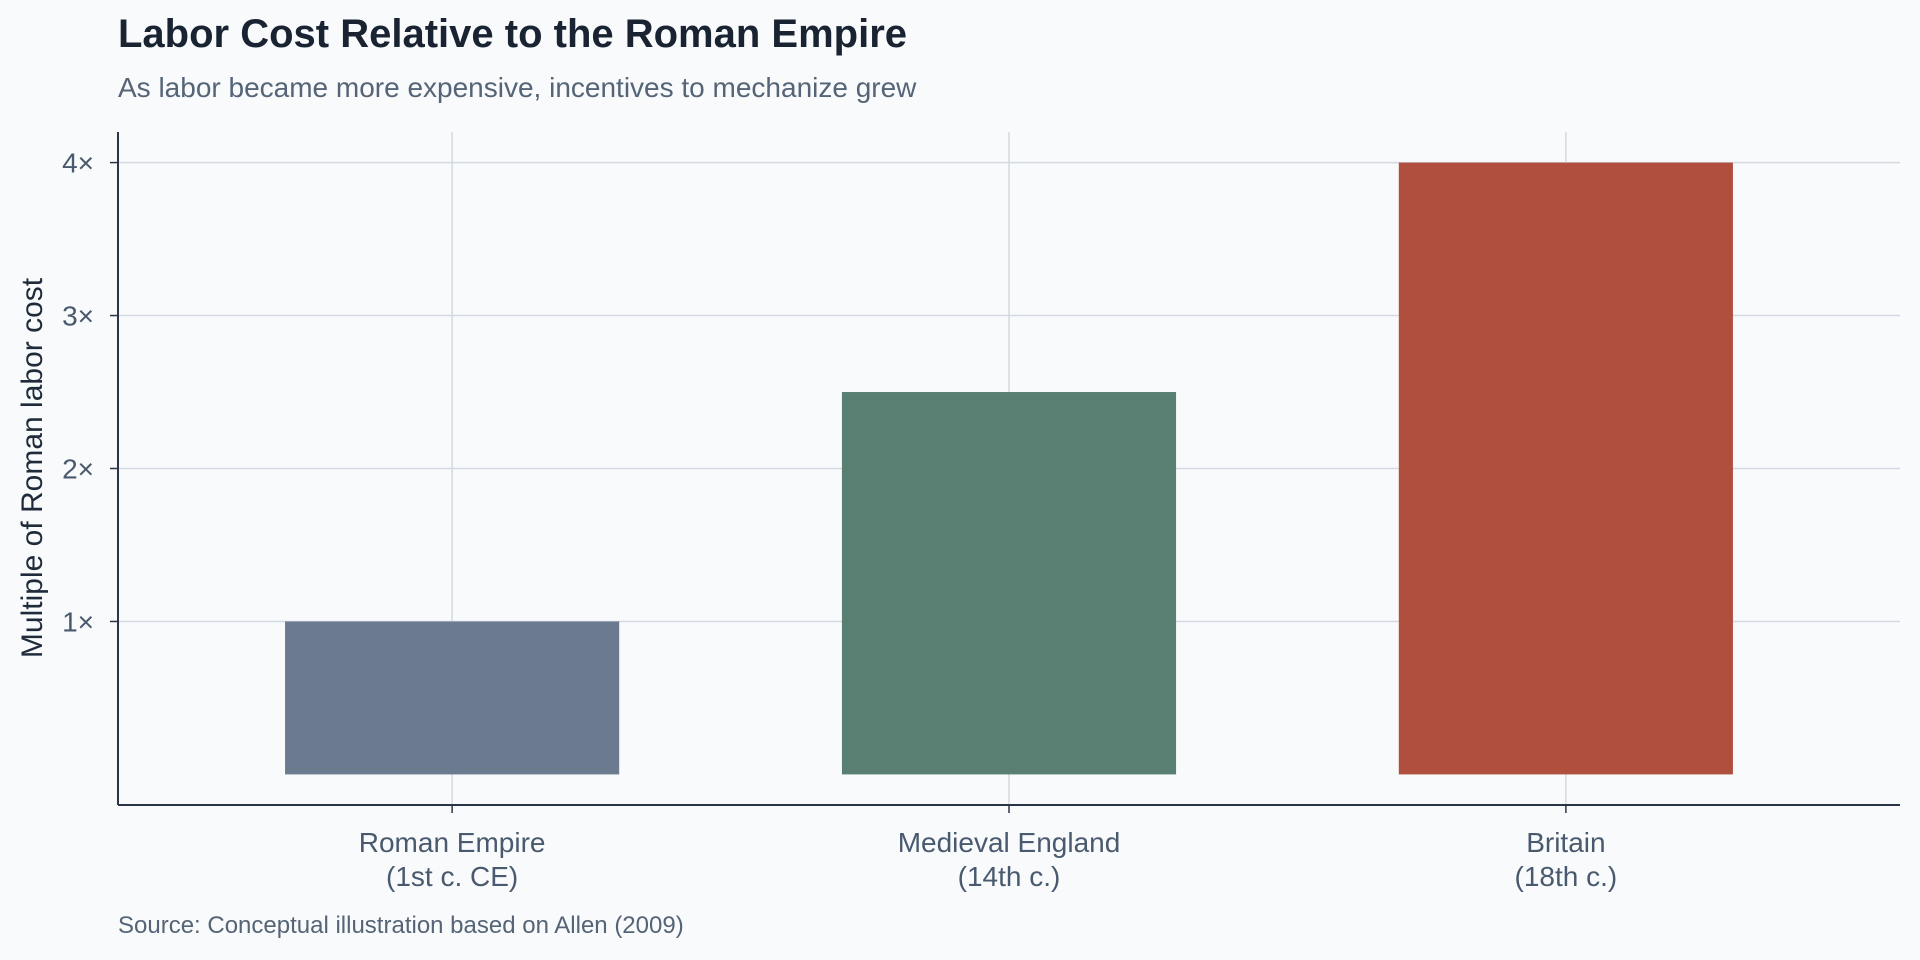 This screenshot has width=1920, height=960. Describe the element at coordinates (1009, 842) in the screenshot. I see `xtick-label-1-0: Medieval England` at that location.